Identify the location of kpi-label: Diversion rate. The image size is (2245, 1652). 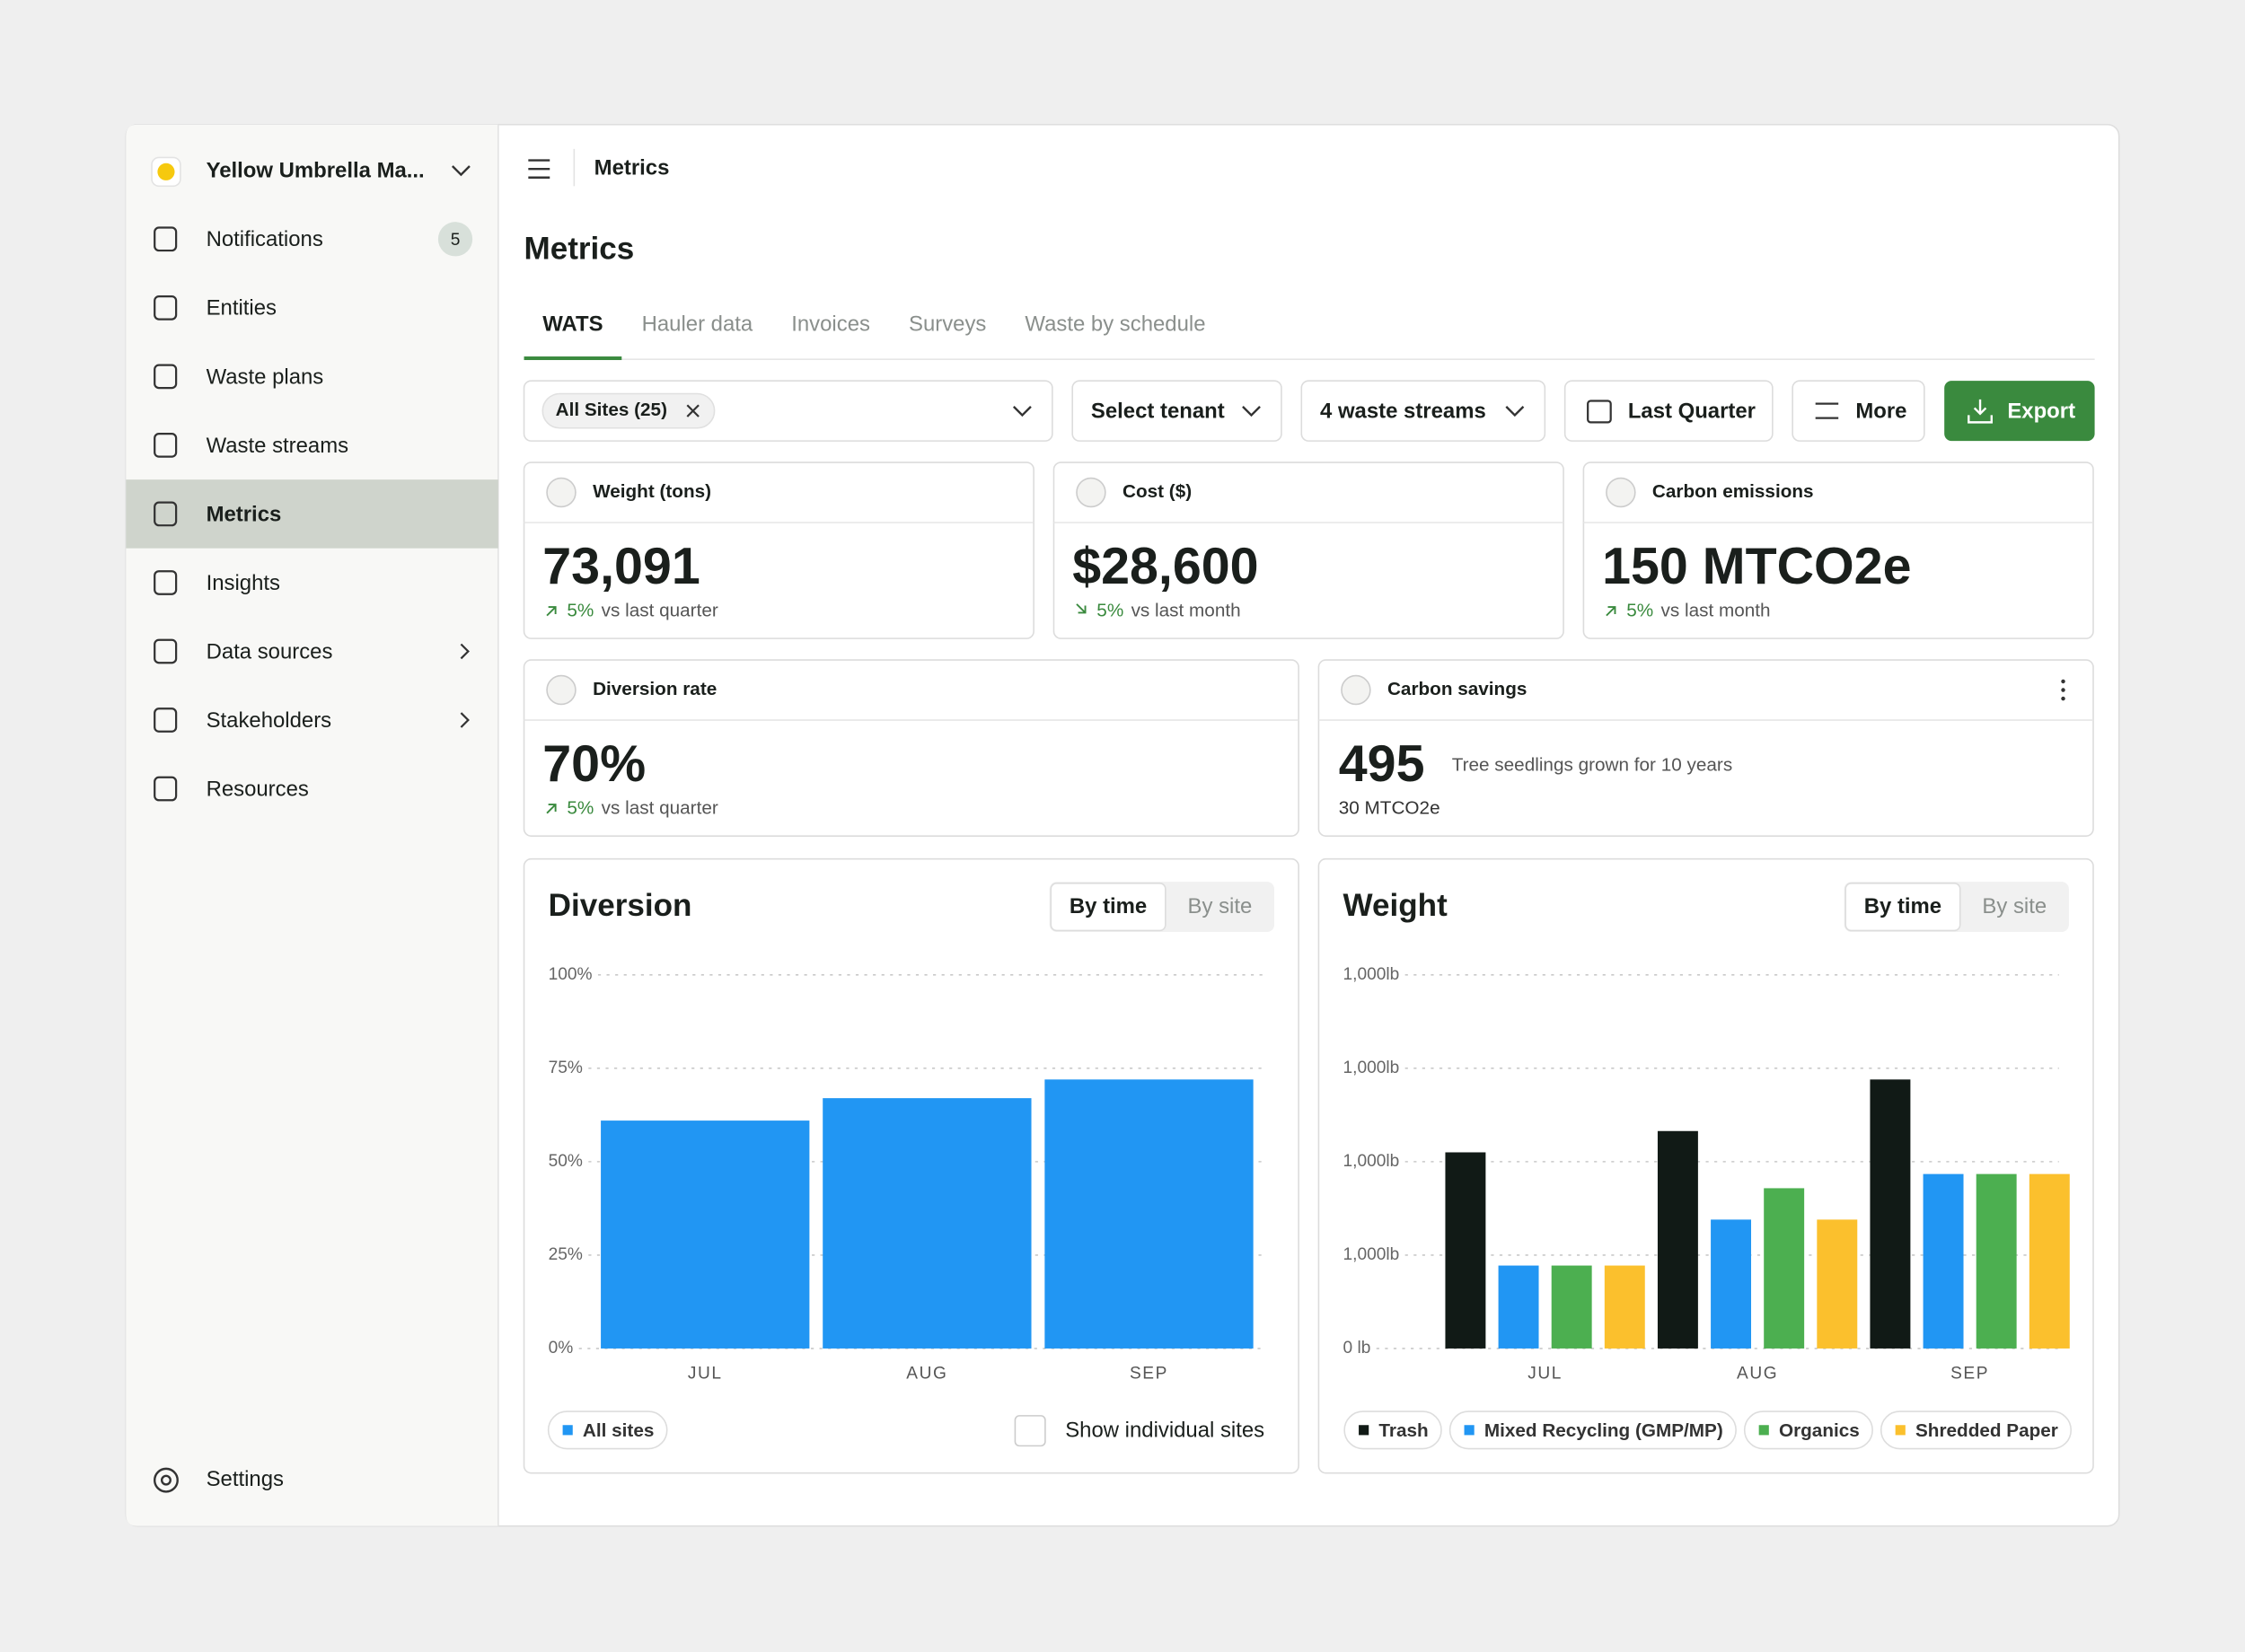
(655, 689).